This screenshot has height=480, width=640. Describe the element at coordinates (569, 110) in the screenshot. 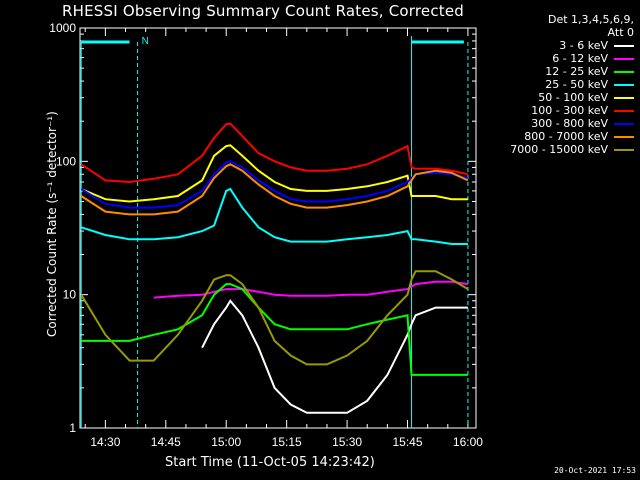

I see `legend-item-label: 100 - 300 keV` at that location.